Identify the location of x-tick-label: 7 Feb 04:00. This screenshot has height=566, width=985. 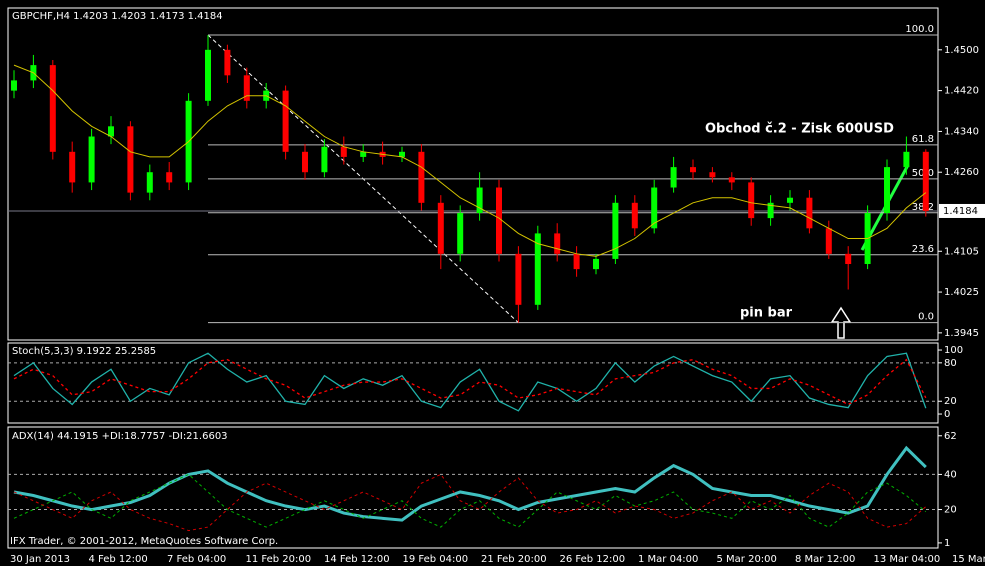
(196, 559).